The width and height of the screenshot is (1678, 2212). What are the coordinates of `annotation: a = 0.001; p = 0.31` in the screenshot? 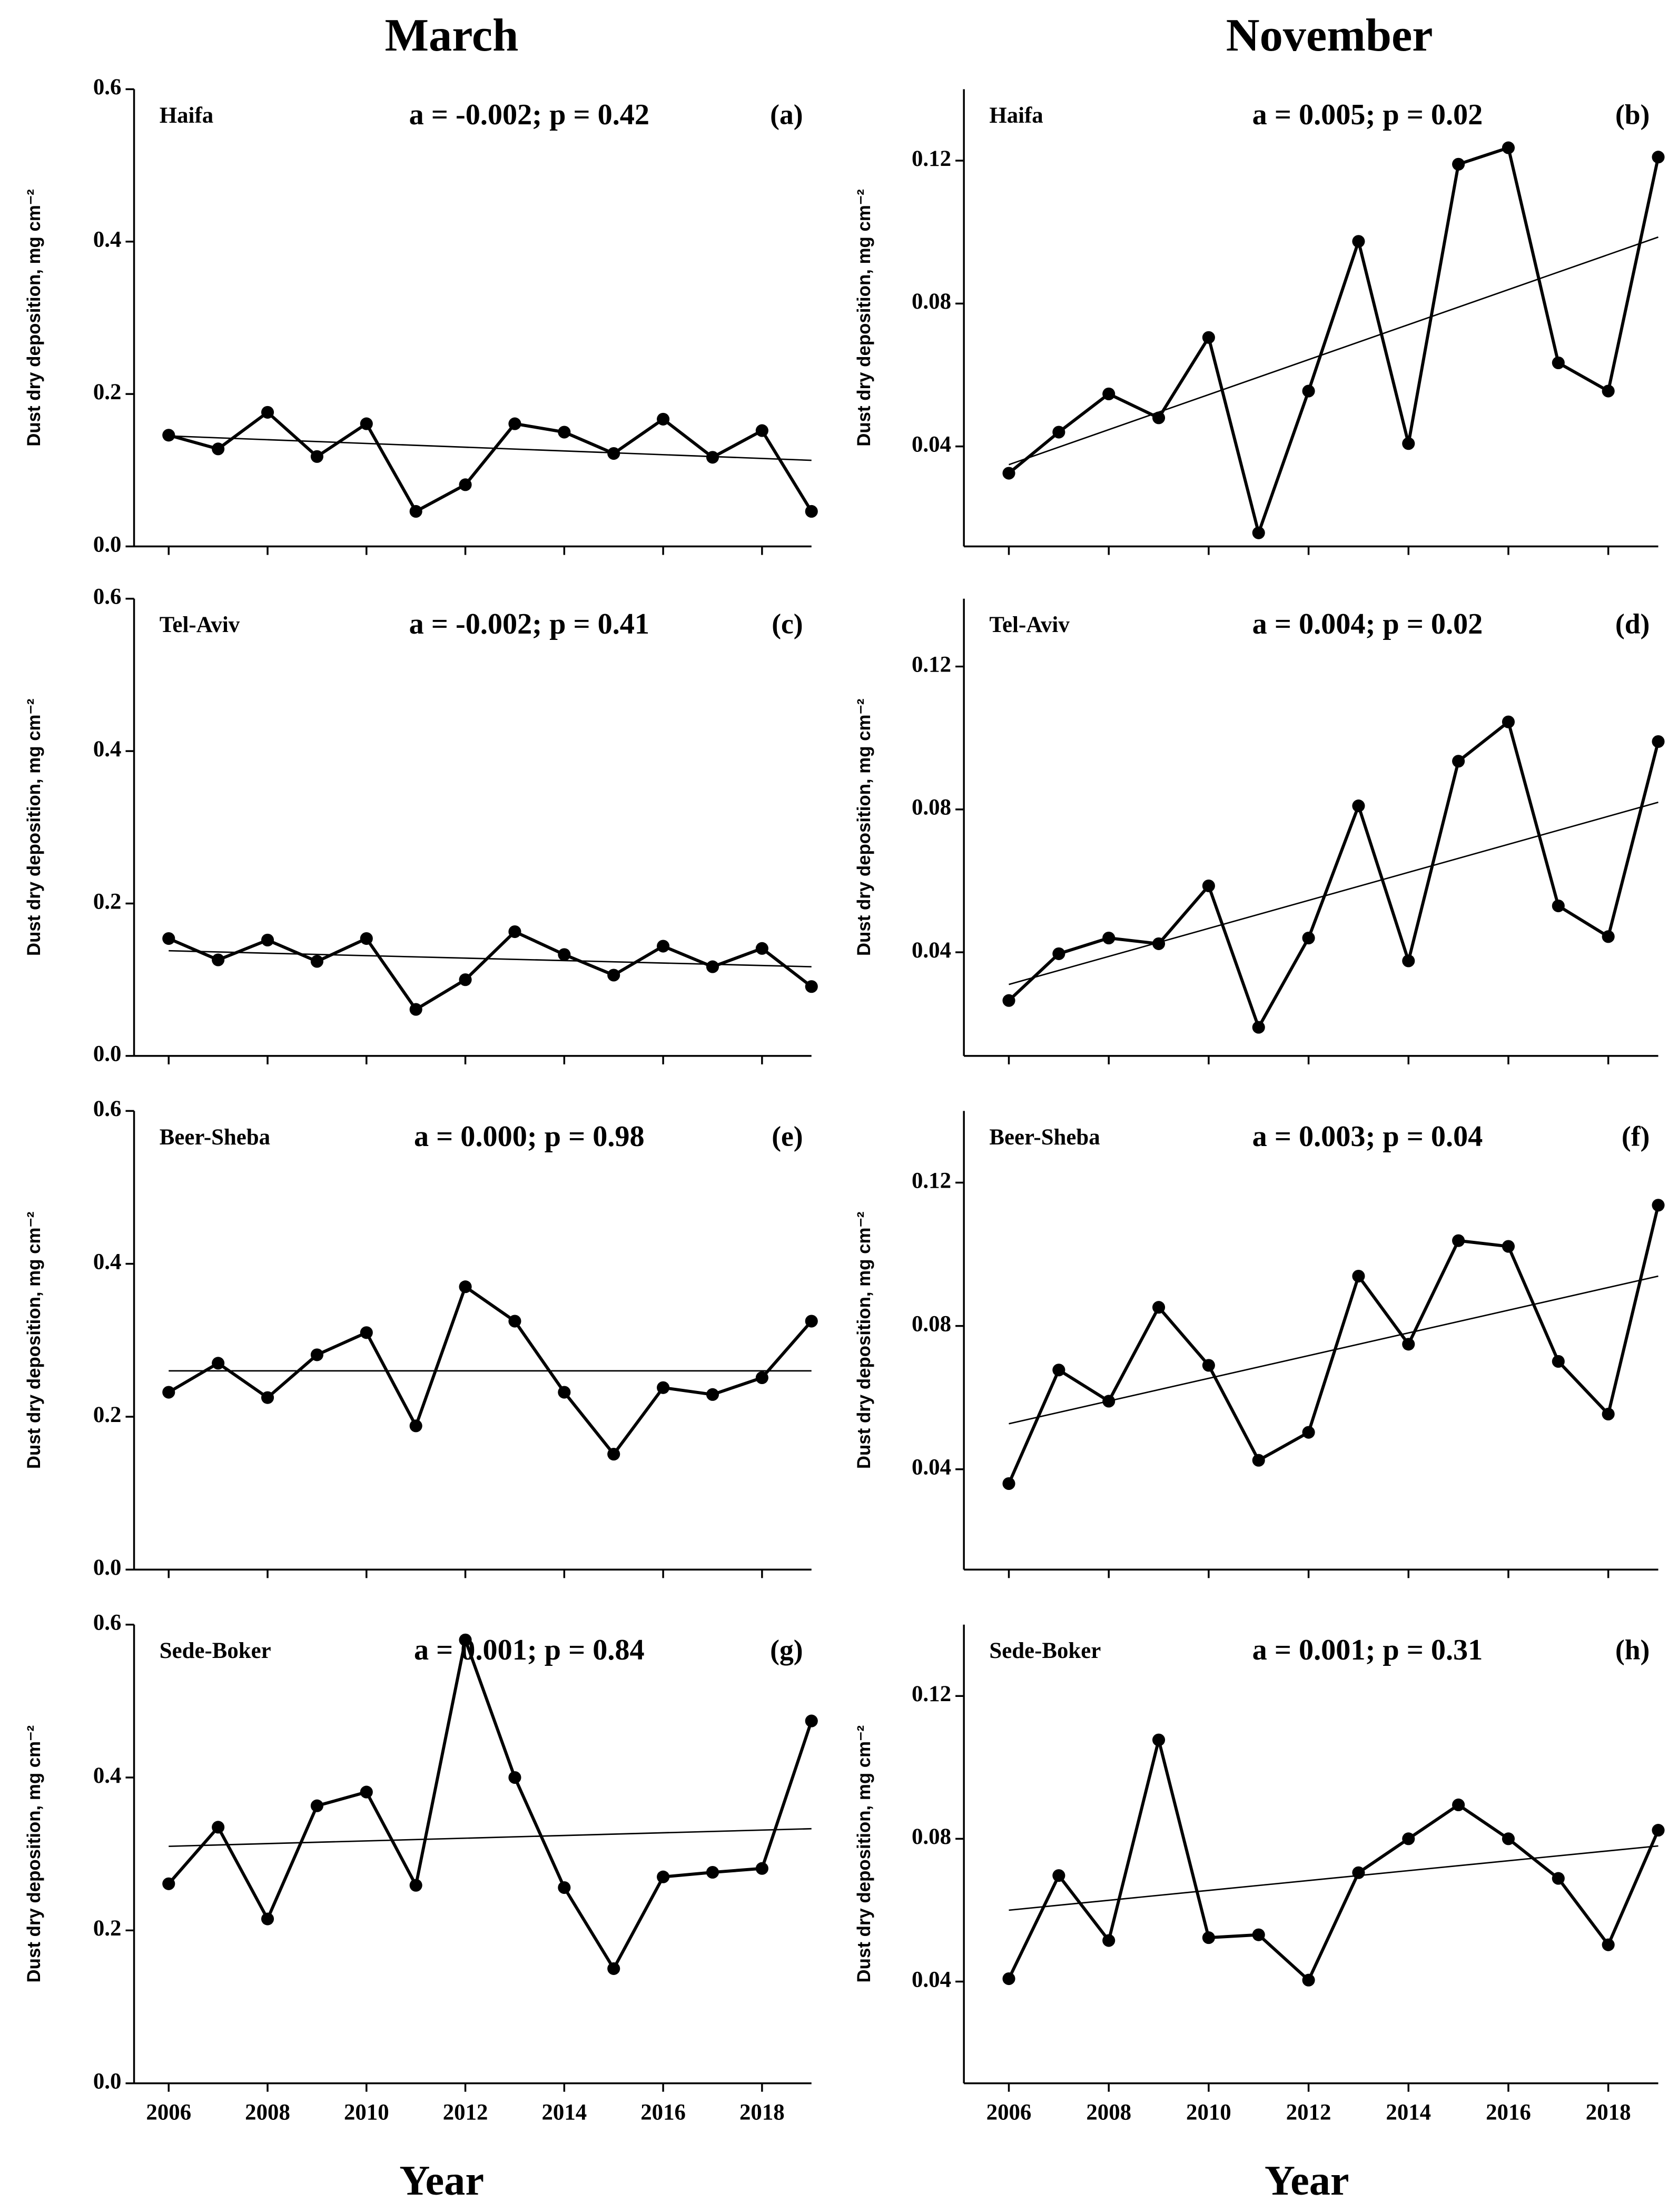 It's located at (1367, 1650).